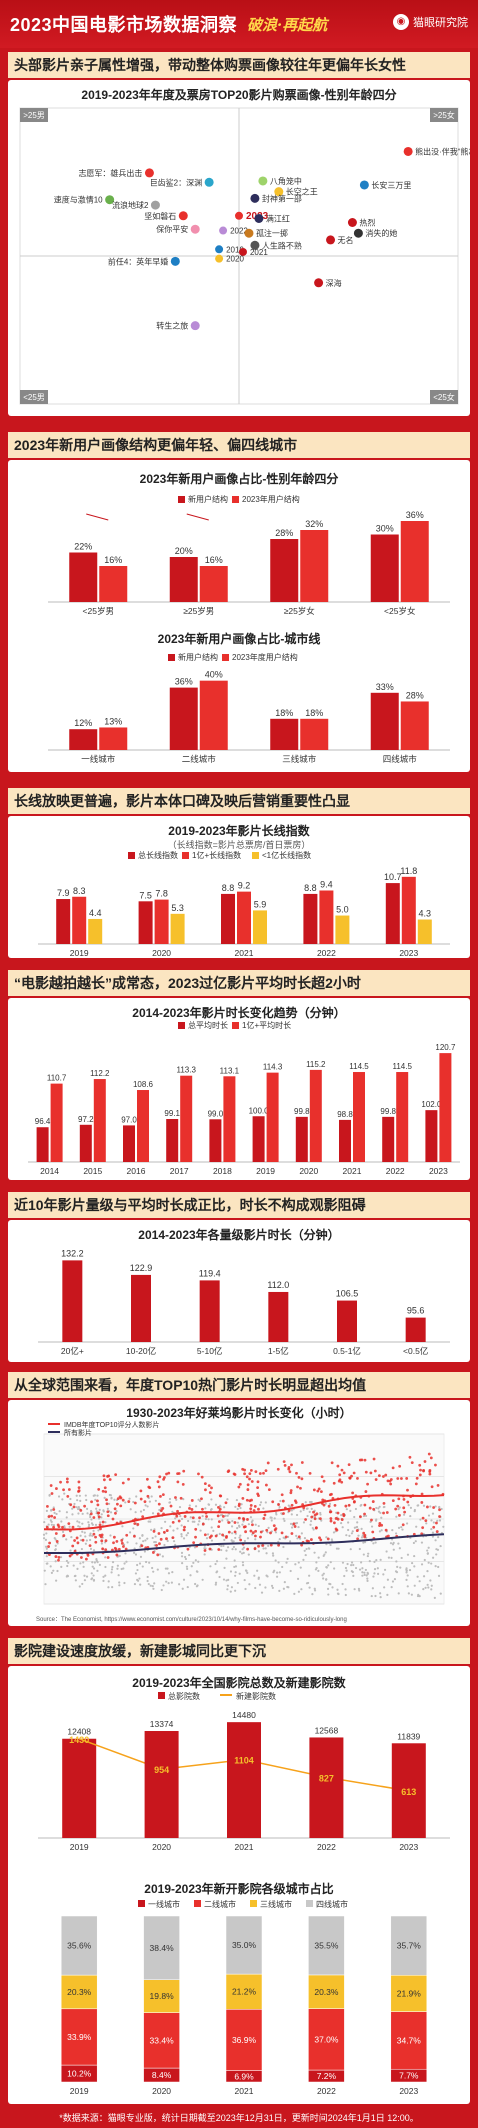 The height and width of the screenshot is (2128, 478). What do you see at coordinates (220, 1904) in the screenshot?
I see `legend-label: 二线城市` at bounding box center [220, 1904].